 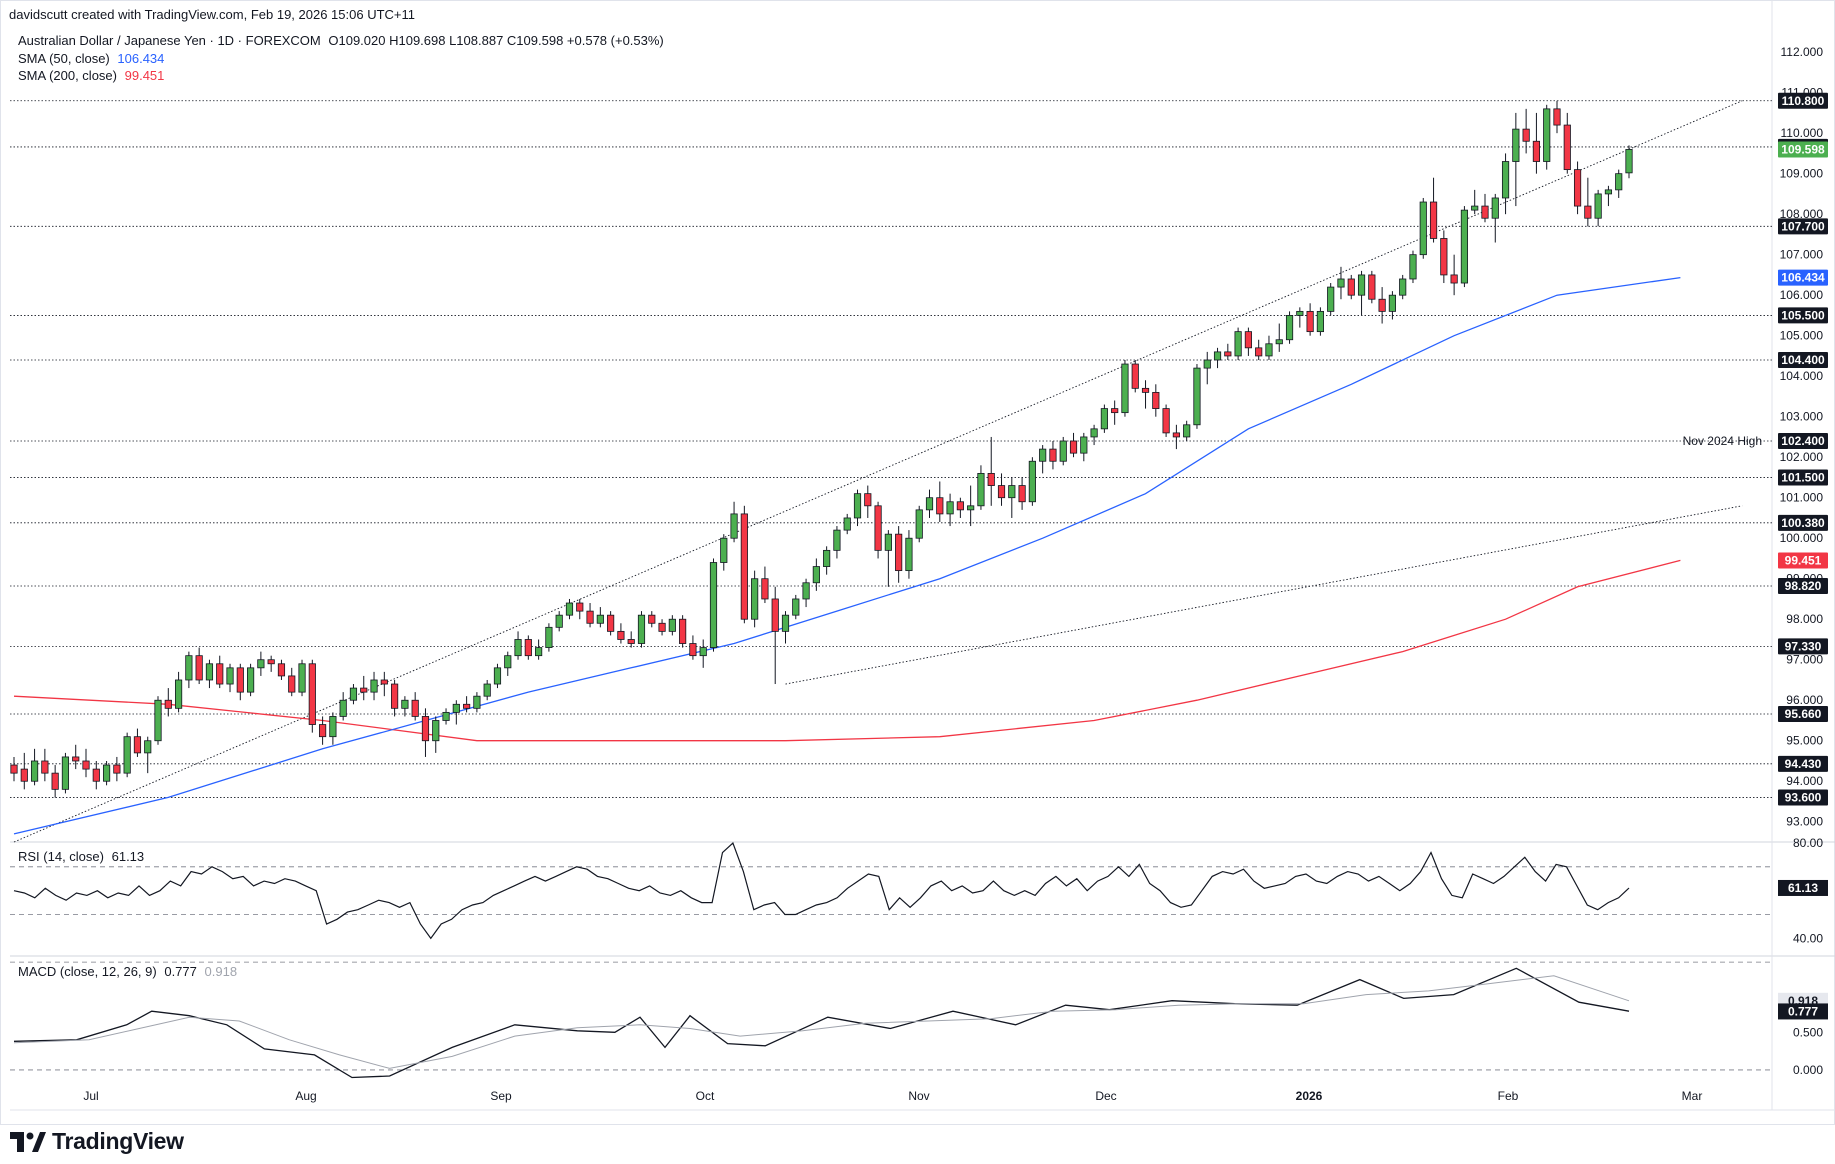 I want to click on level-tag: 105.500, so click(x=1803, y=315).